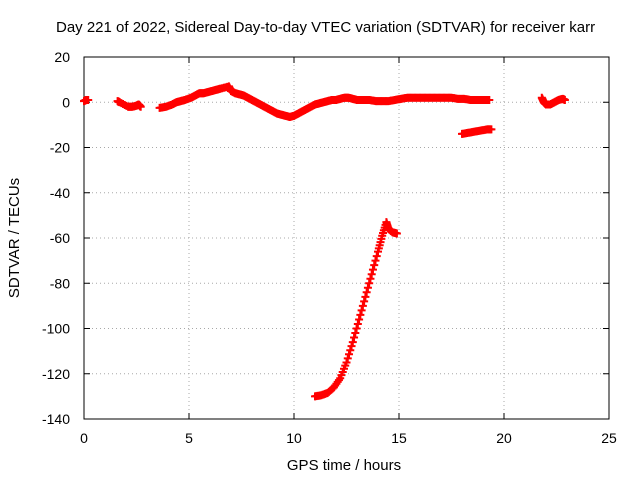 The height and width of the screenshot is (480, 640). I want to click on series-steep-arc, so click(356, 309).